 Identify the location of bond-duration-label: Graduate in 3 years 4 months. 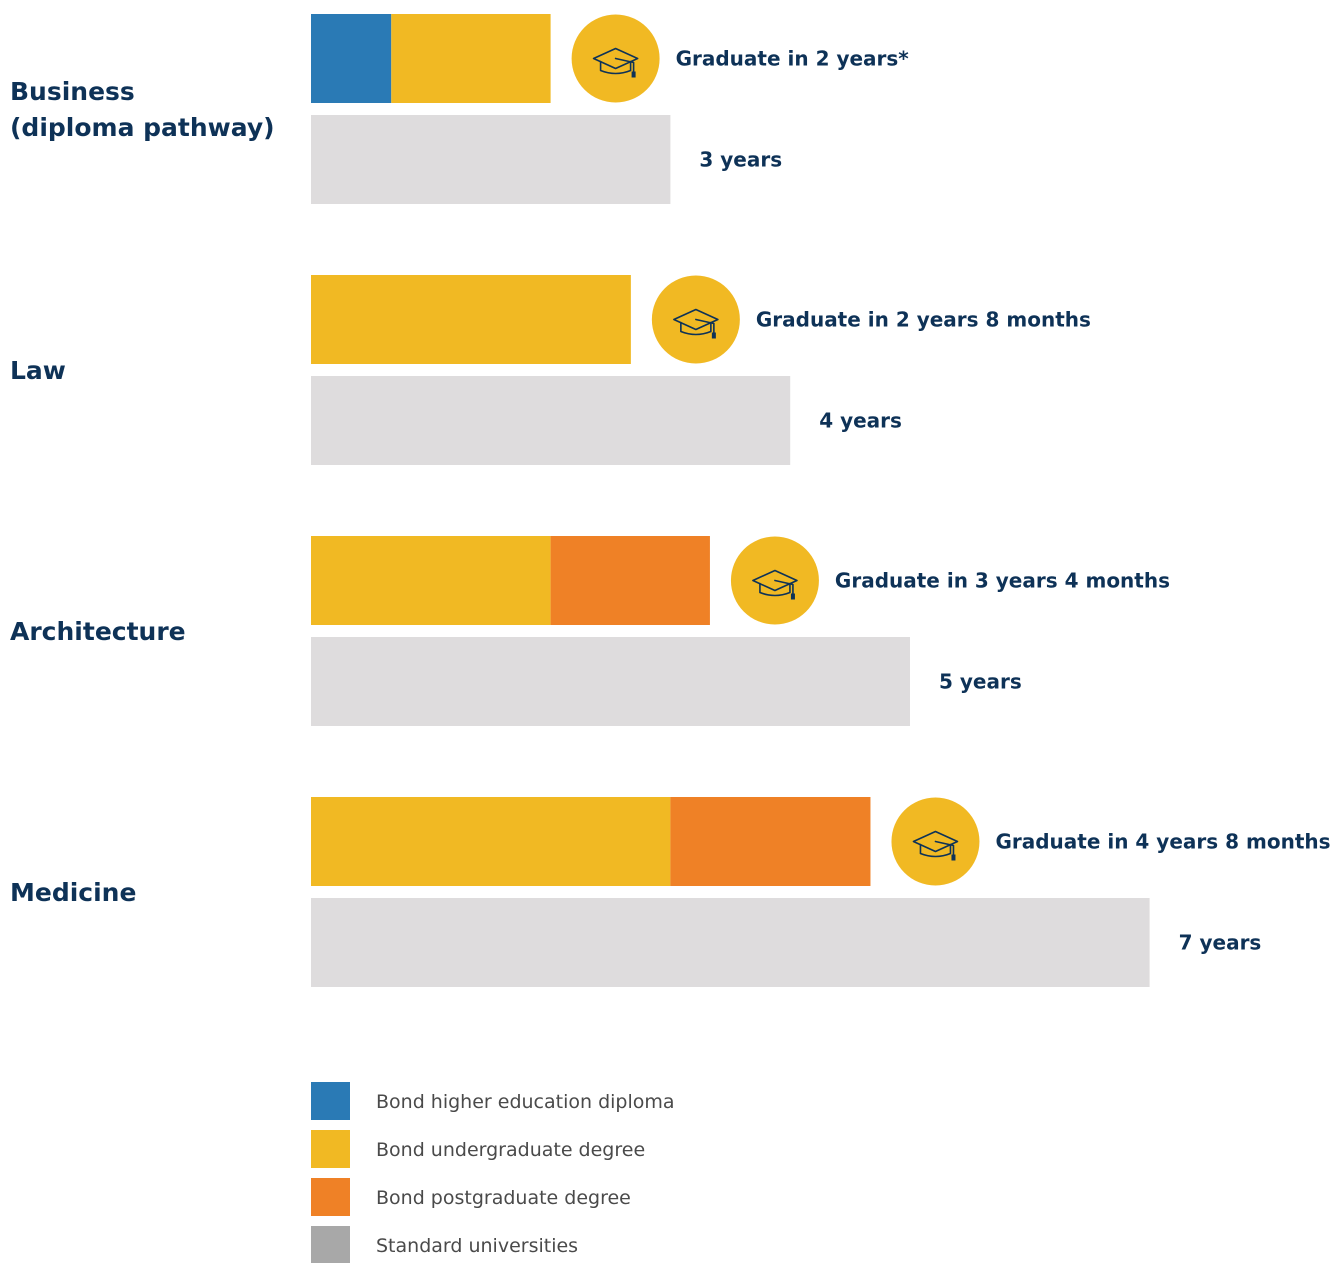
(1002, 581).